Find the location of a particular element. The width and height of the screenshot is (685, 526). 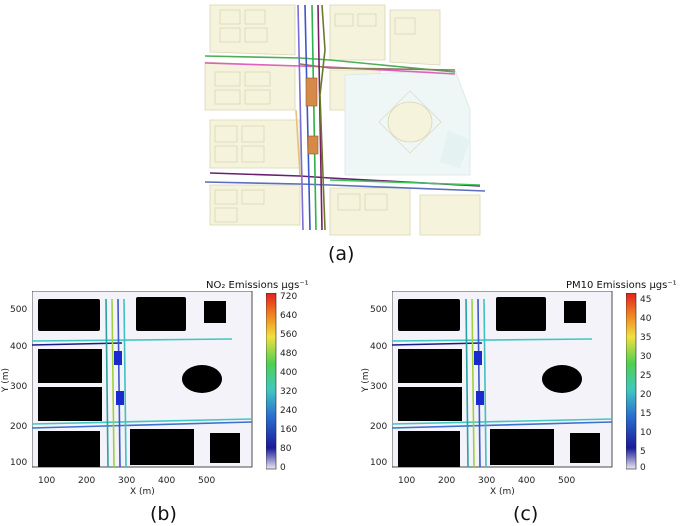

colorbar-b is located at coordinates (271, 381).